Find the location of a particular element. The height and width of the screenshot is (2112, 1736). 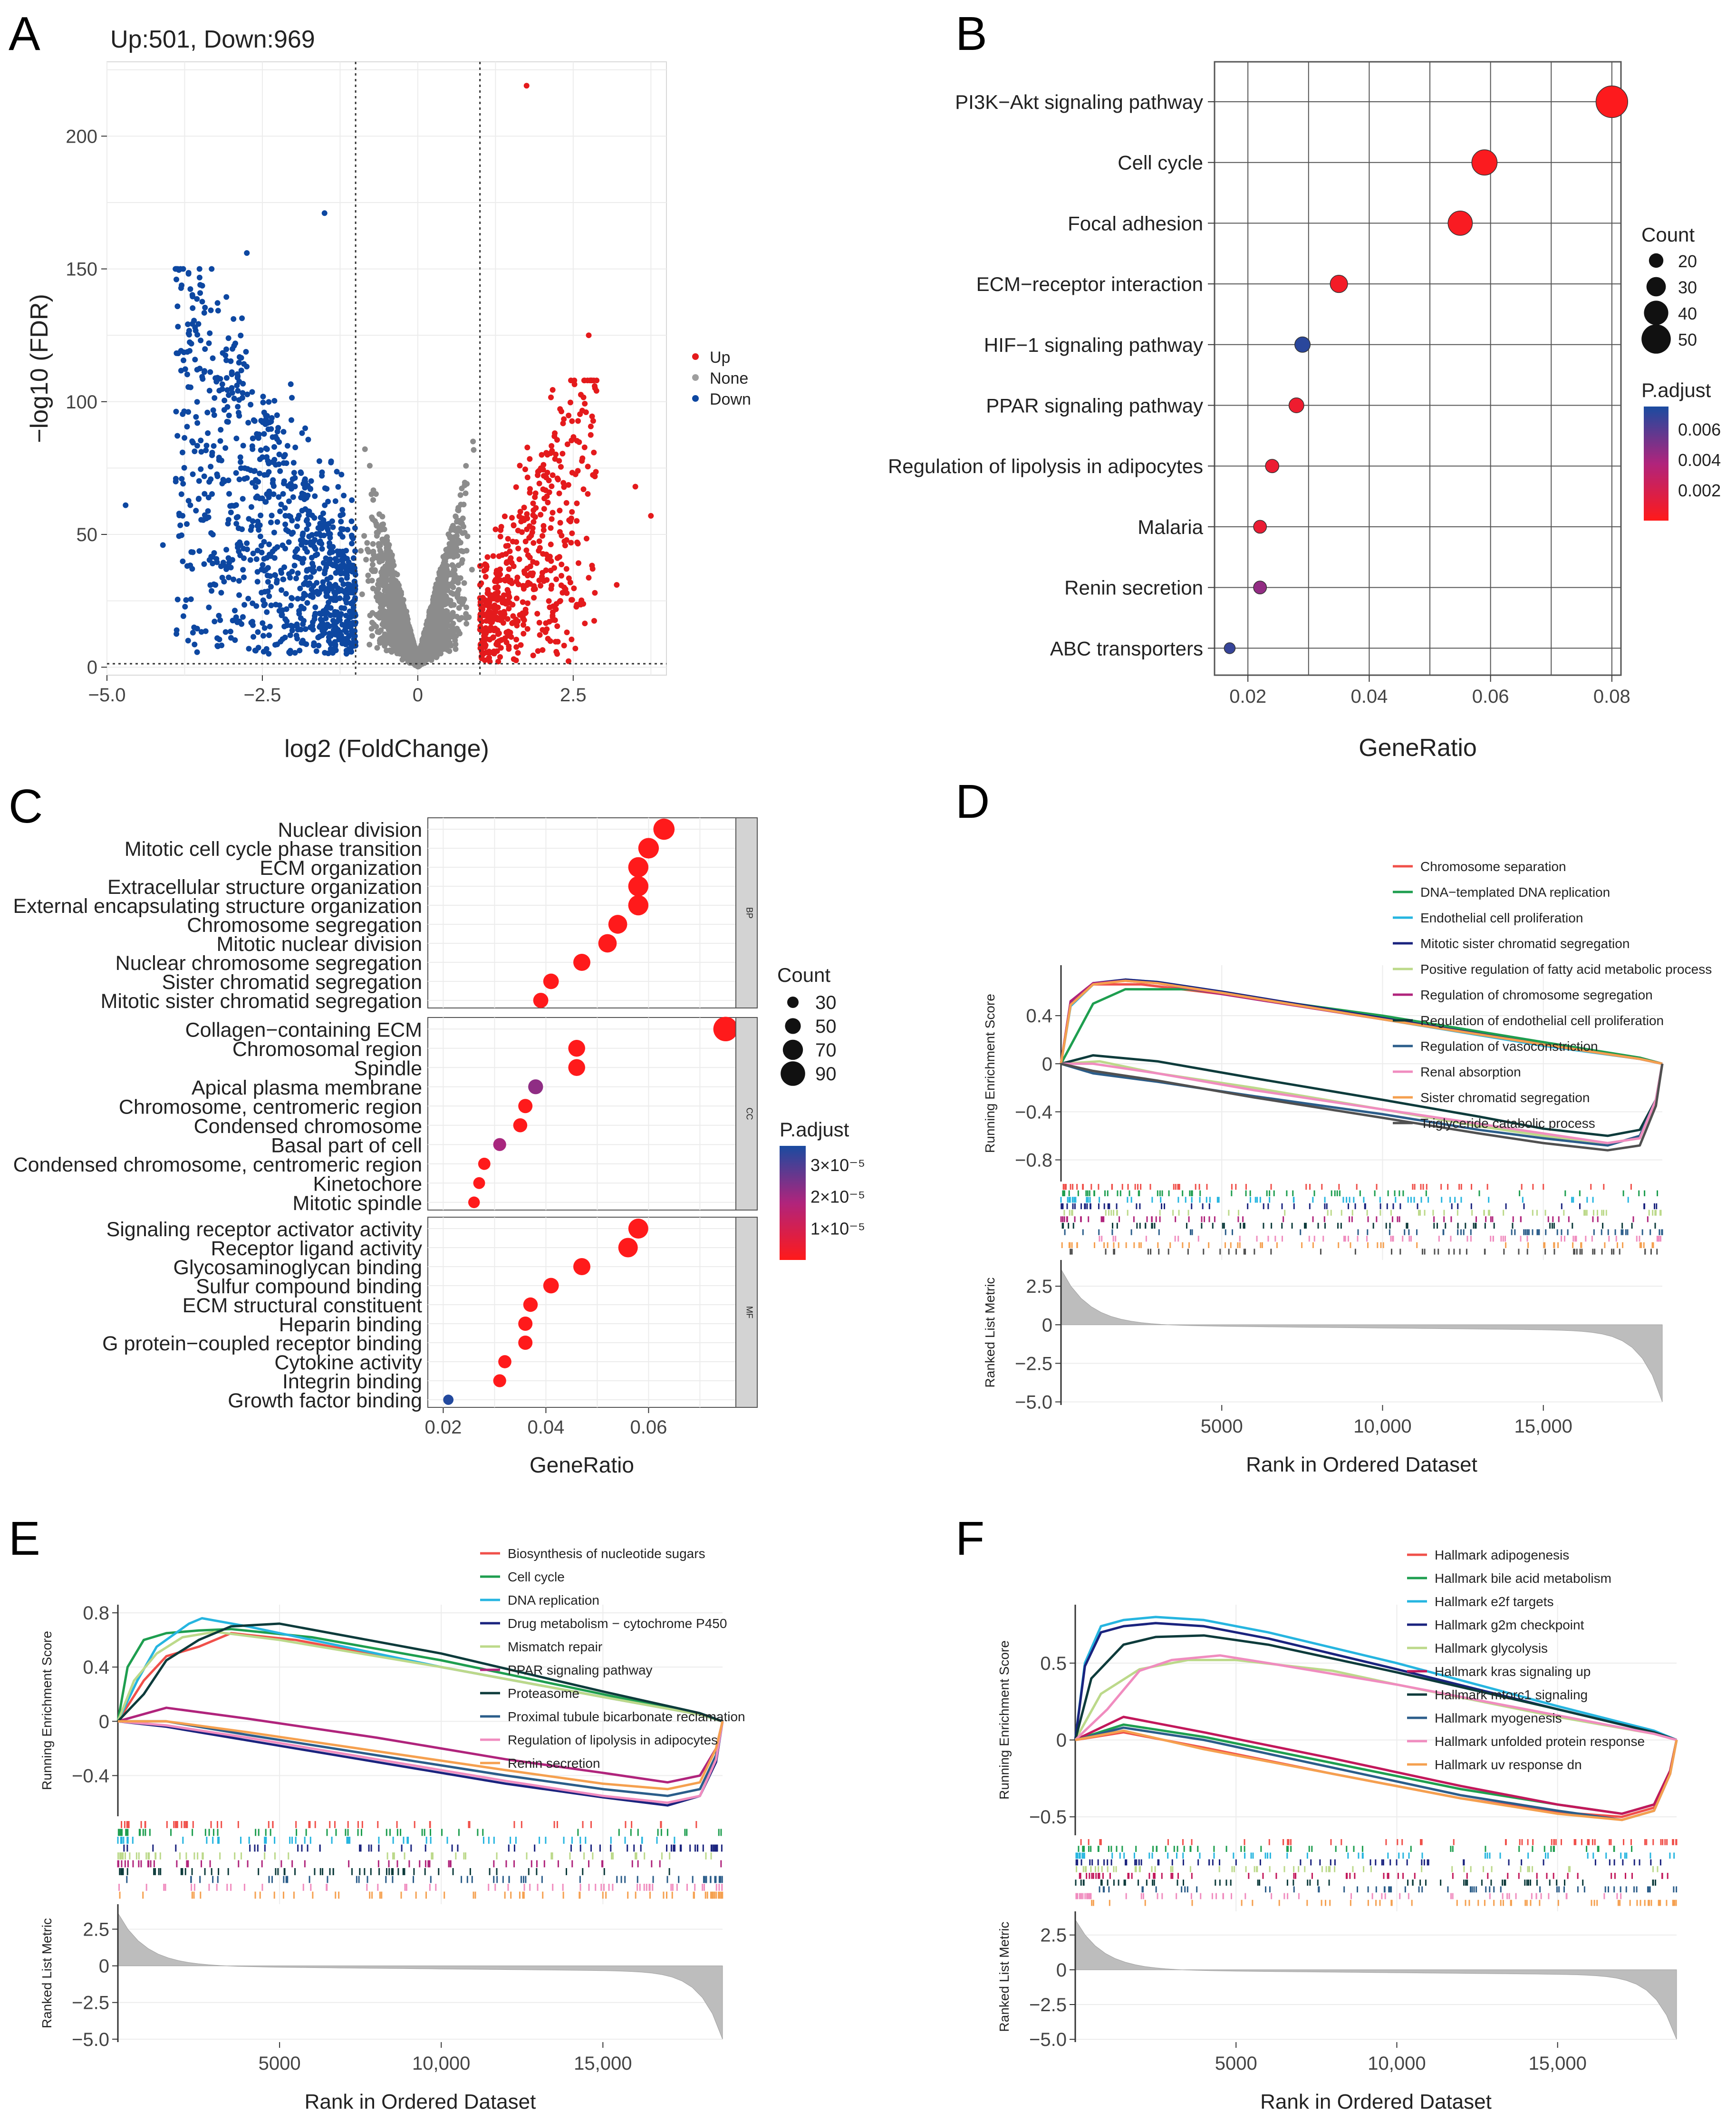

size-legend-label: 90 is located at coordinates (826, 1074).